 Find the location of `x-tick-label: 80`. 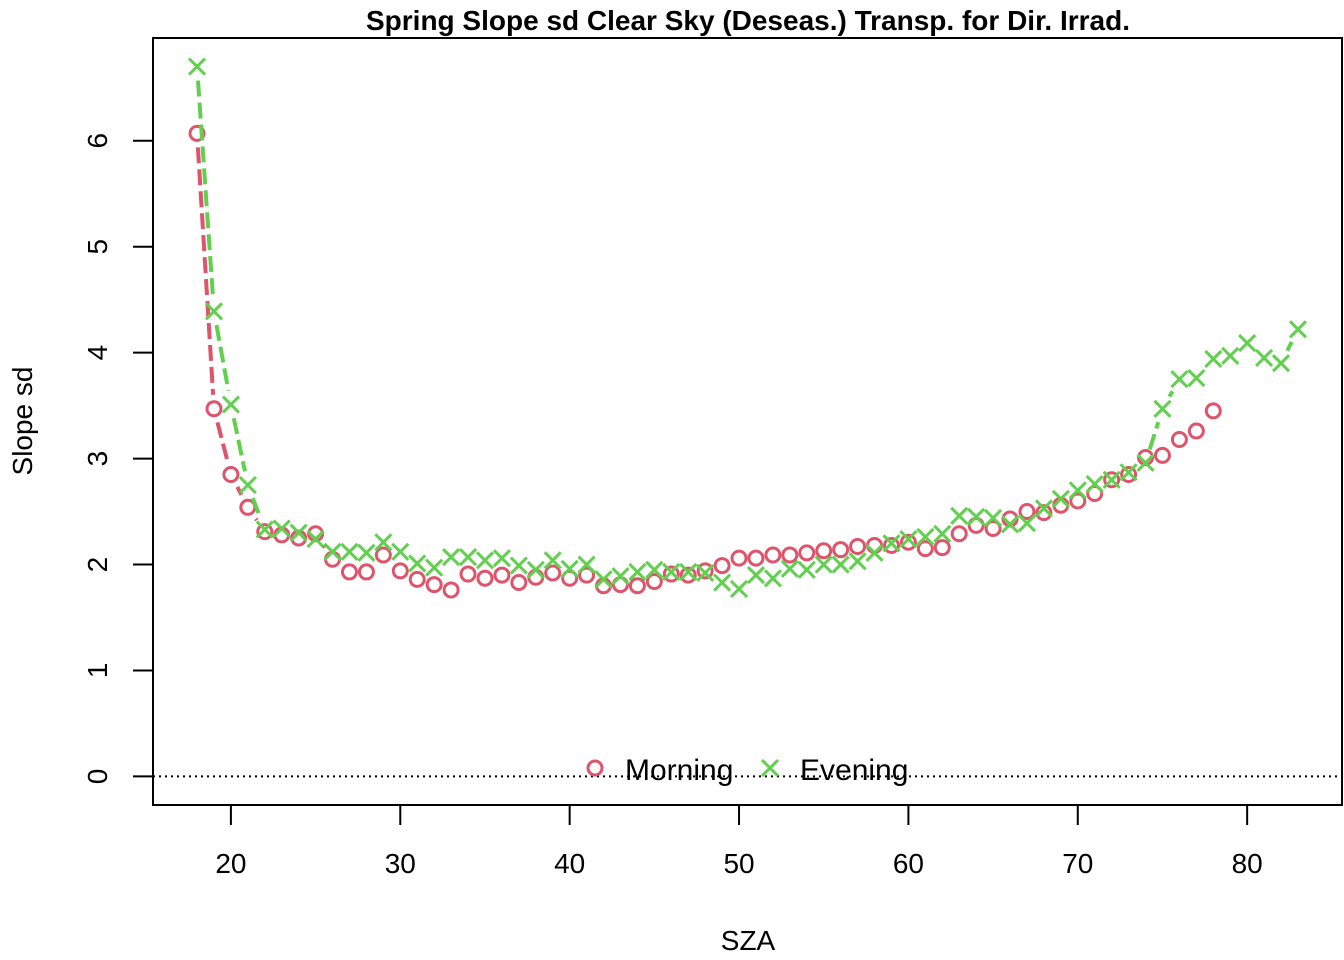

x-tick-label: 80 is located at coordinates (1247, 863).